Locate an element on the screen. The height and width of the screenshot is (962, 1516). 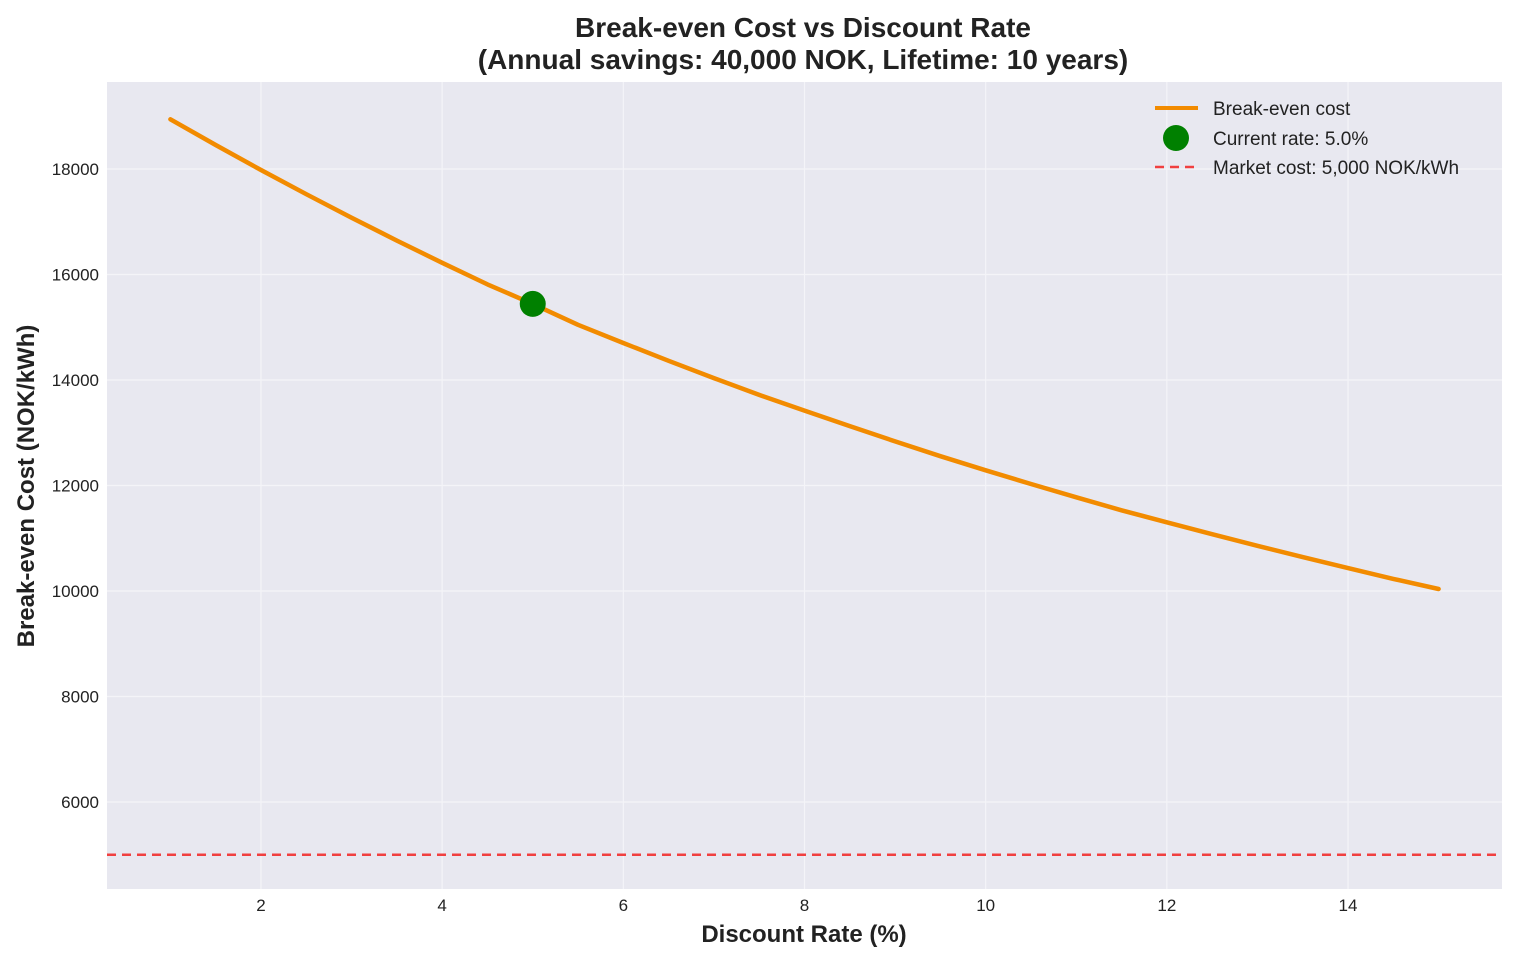
y-axis-label: Break-even Cost (NOK/kWh) is located at coordinates (26, 486).